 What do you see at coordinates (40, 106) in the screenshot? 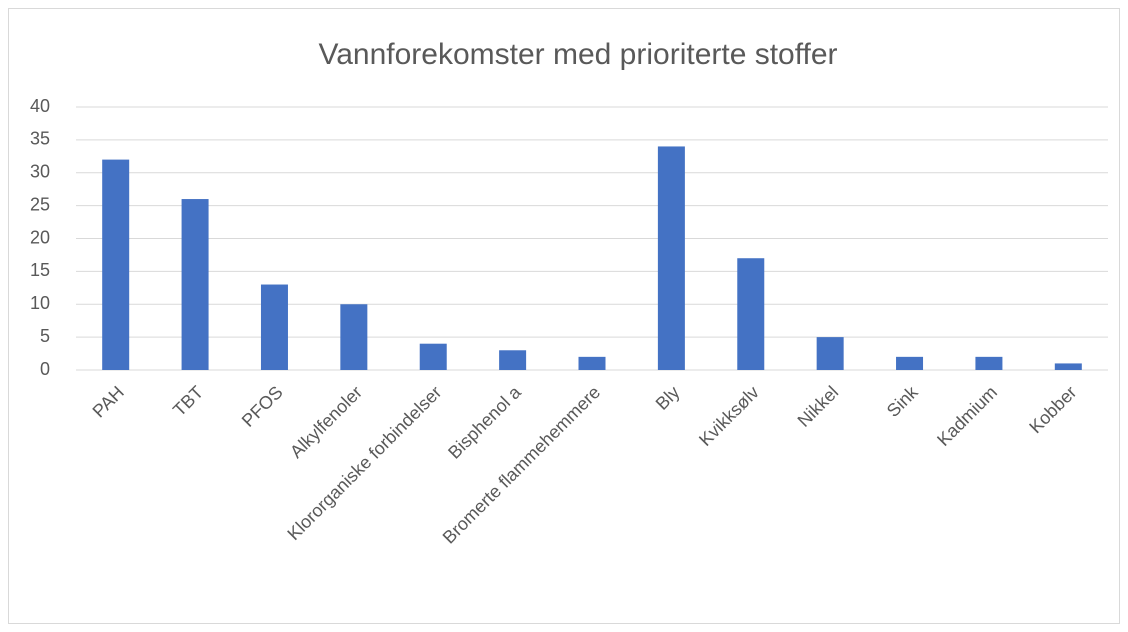
I see `y-tick-label: 40` at bounding box center [40, 106].